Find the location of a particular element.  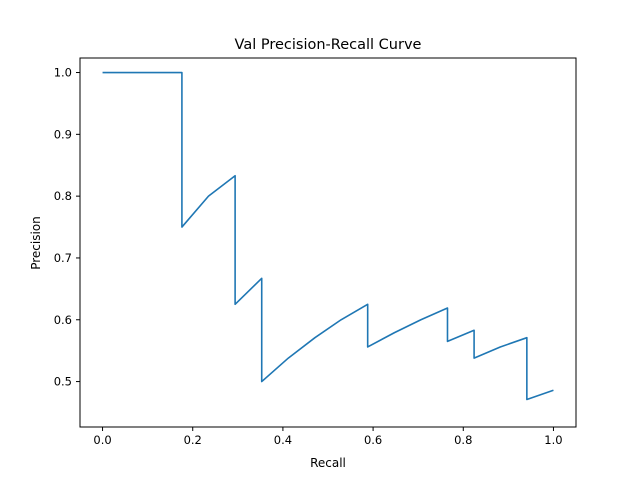

x-tick-label: 0.2 is located at coordinates (193, 440).